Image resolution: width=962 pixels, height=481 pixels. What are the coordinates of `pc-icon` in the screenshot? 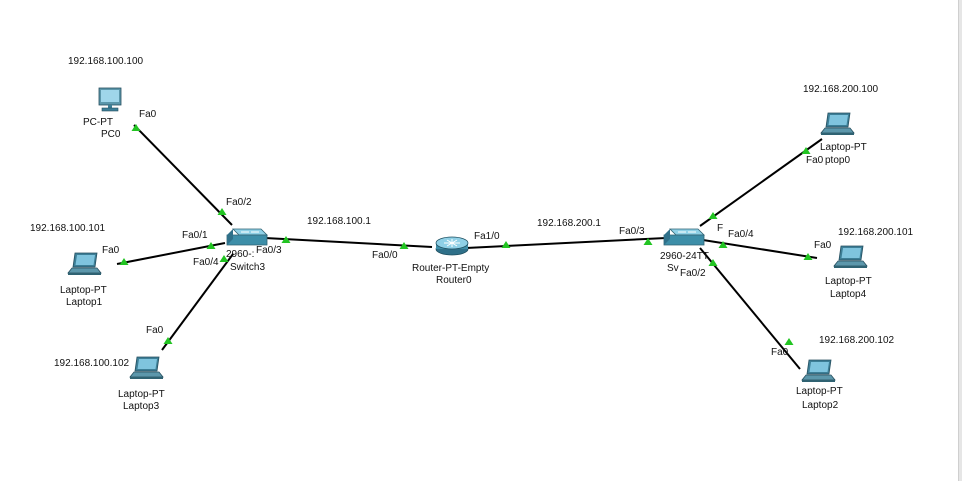 It's located at (110, 99).